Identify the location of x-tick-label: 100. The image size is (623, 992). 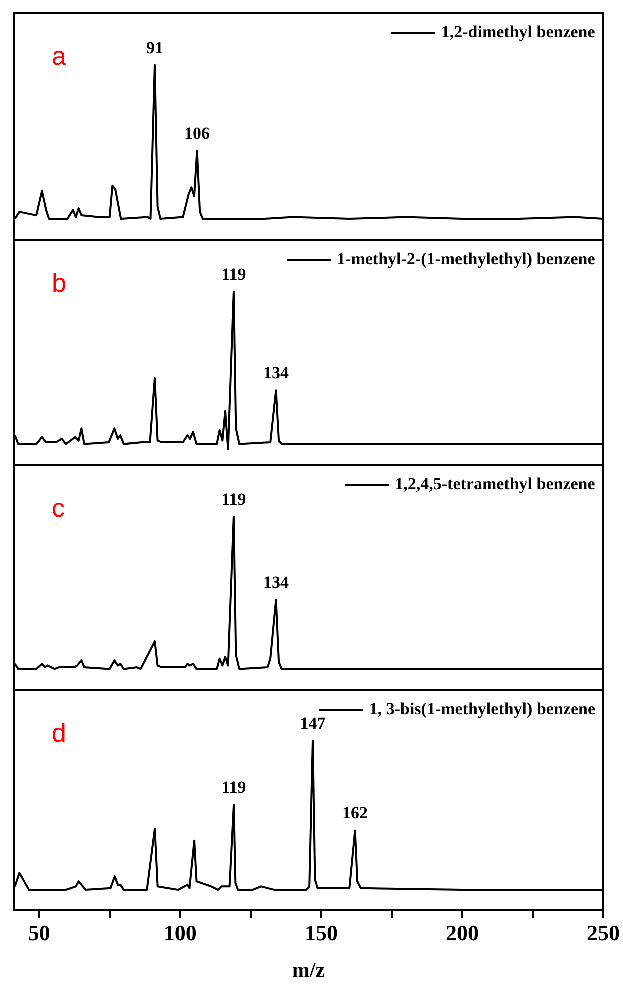
(180, 933).